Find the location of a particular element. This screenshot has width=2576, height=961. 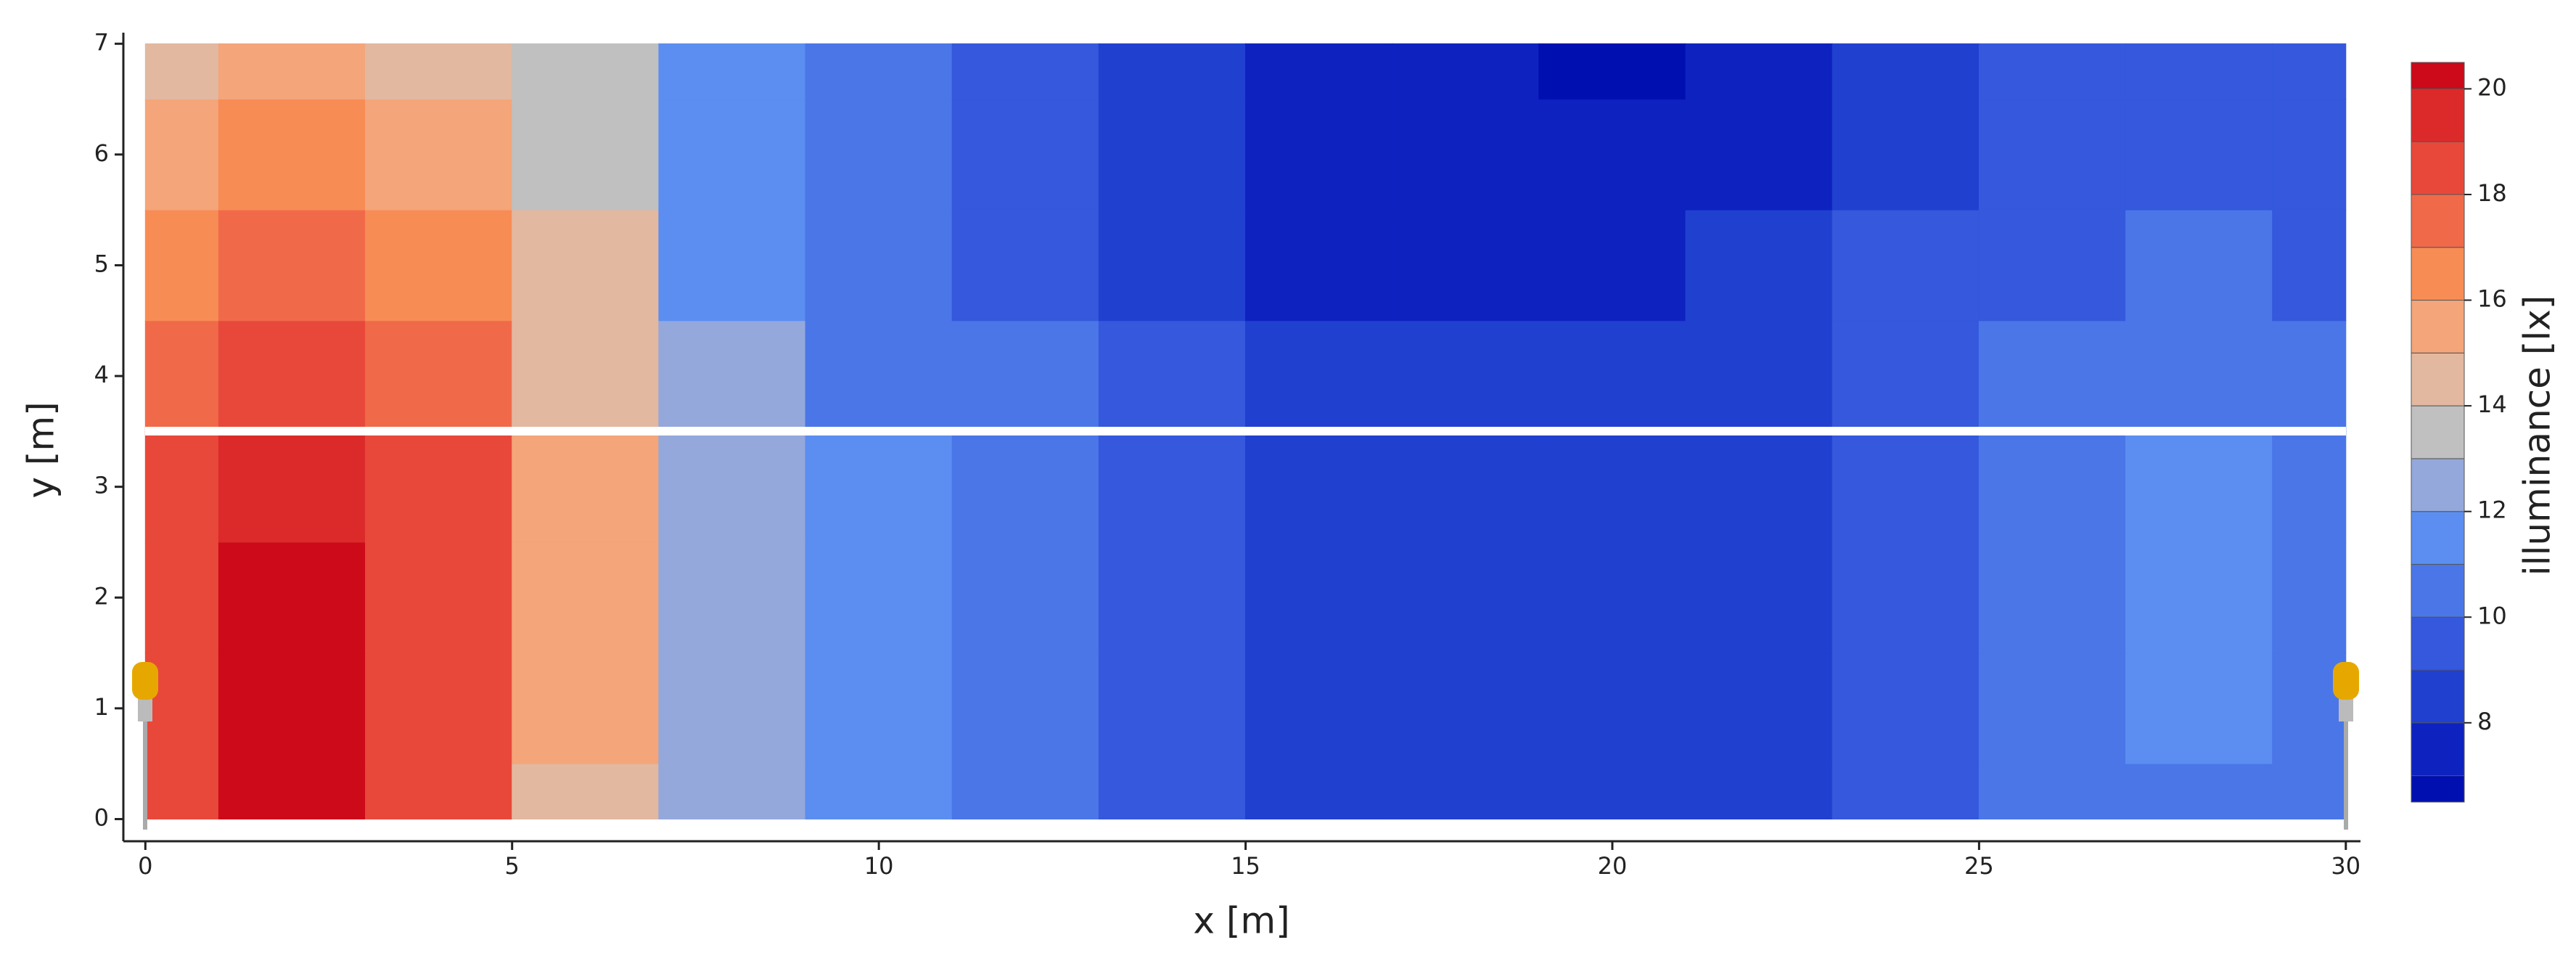

x-tick-label: 5 is located at coordinates (512, 866).